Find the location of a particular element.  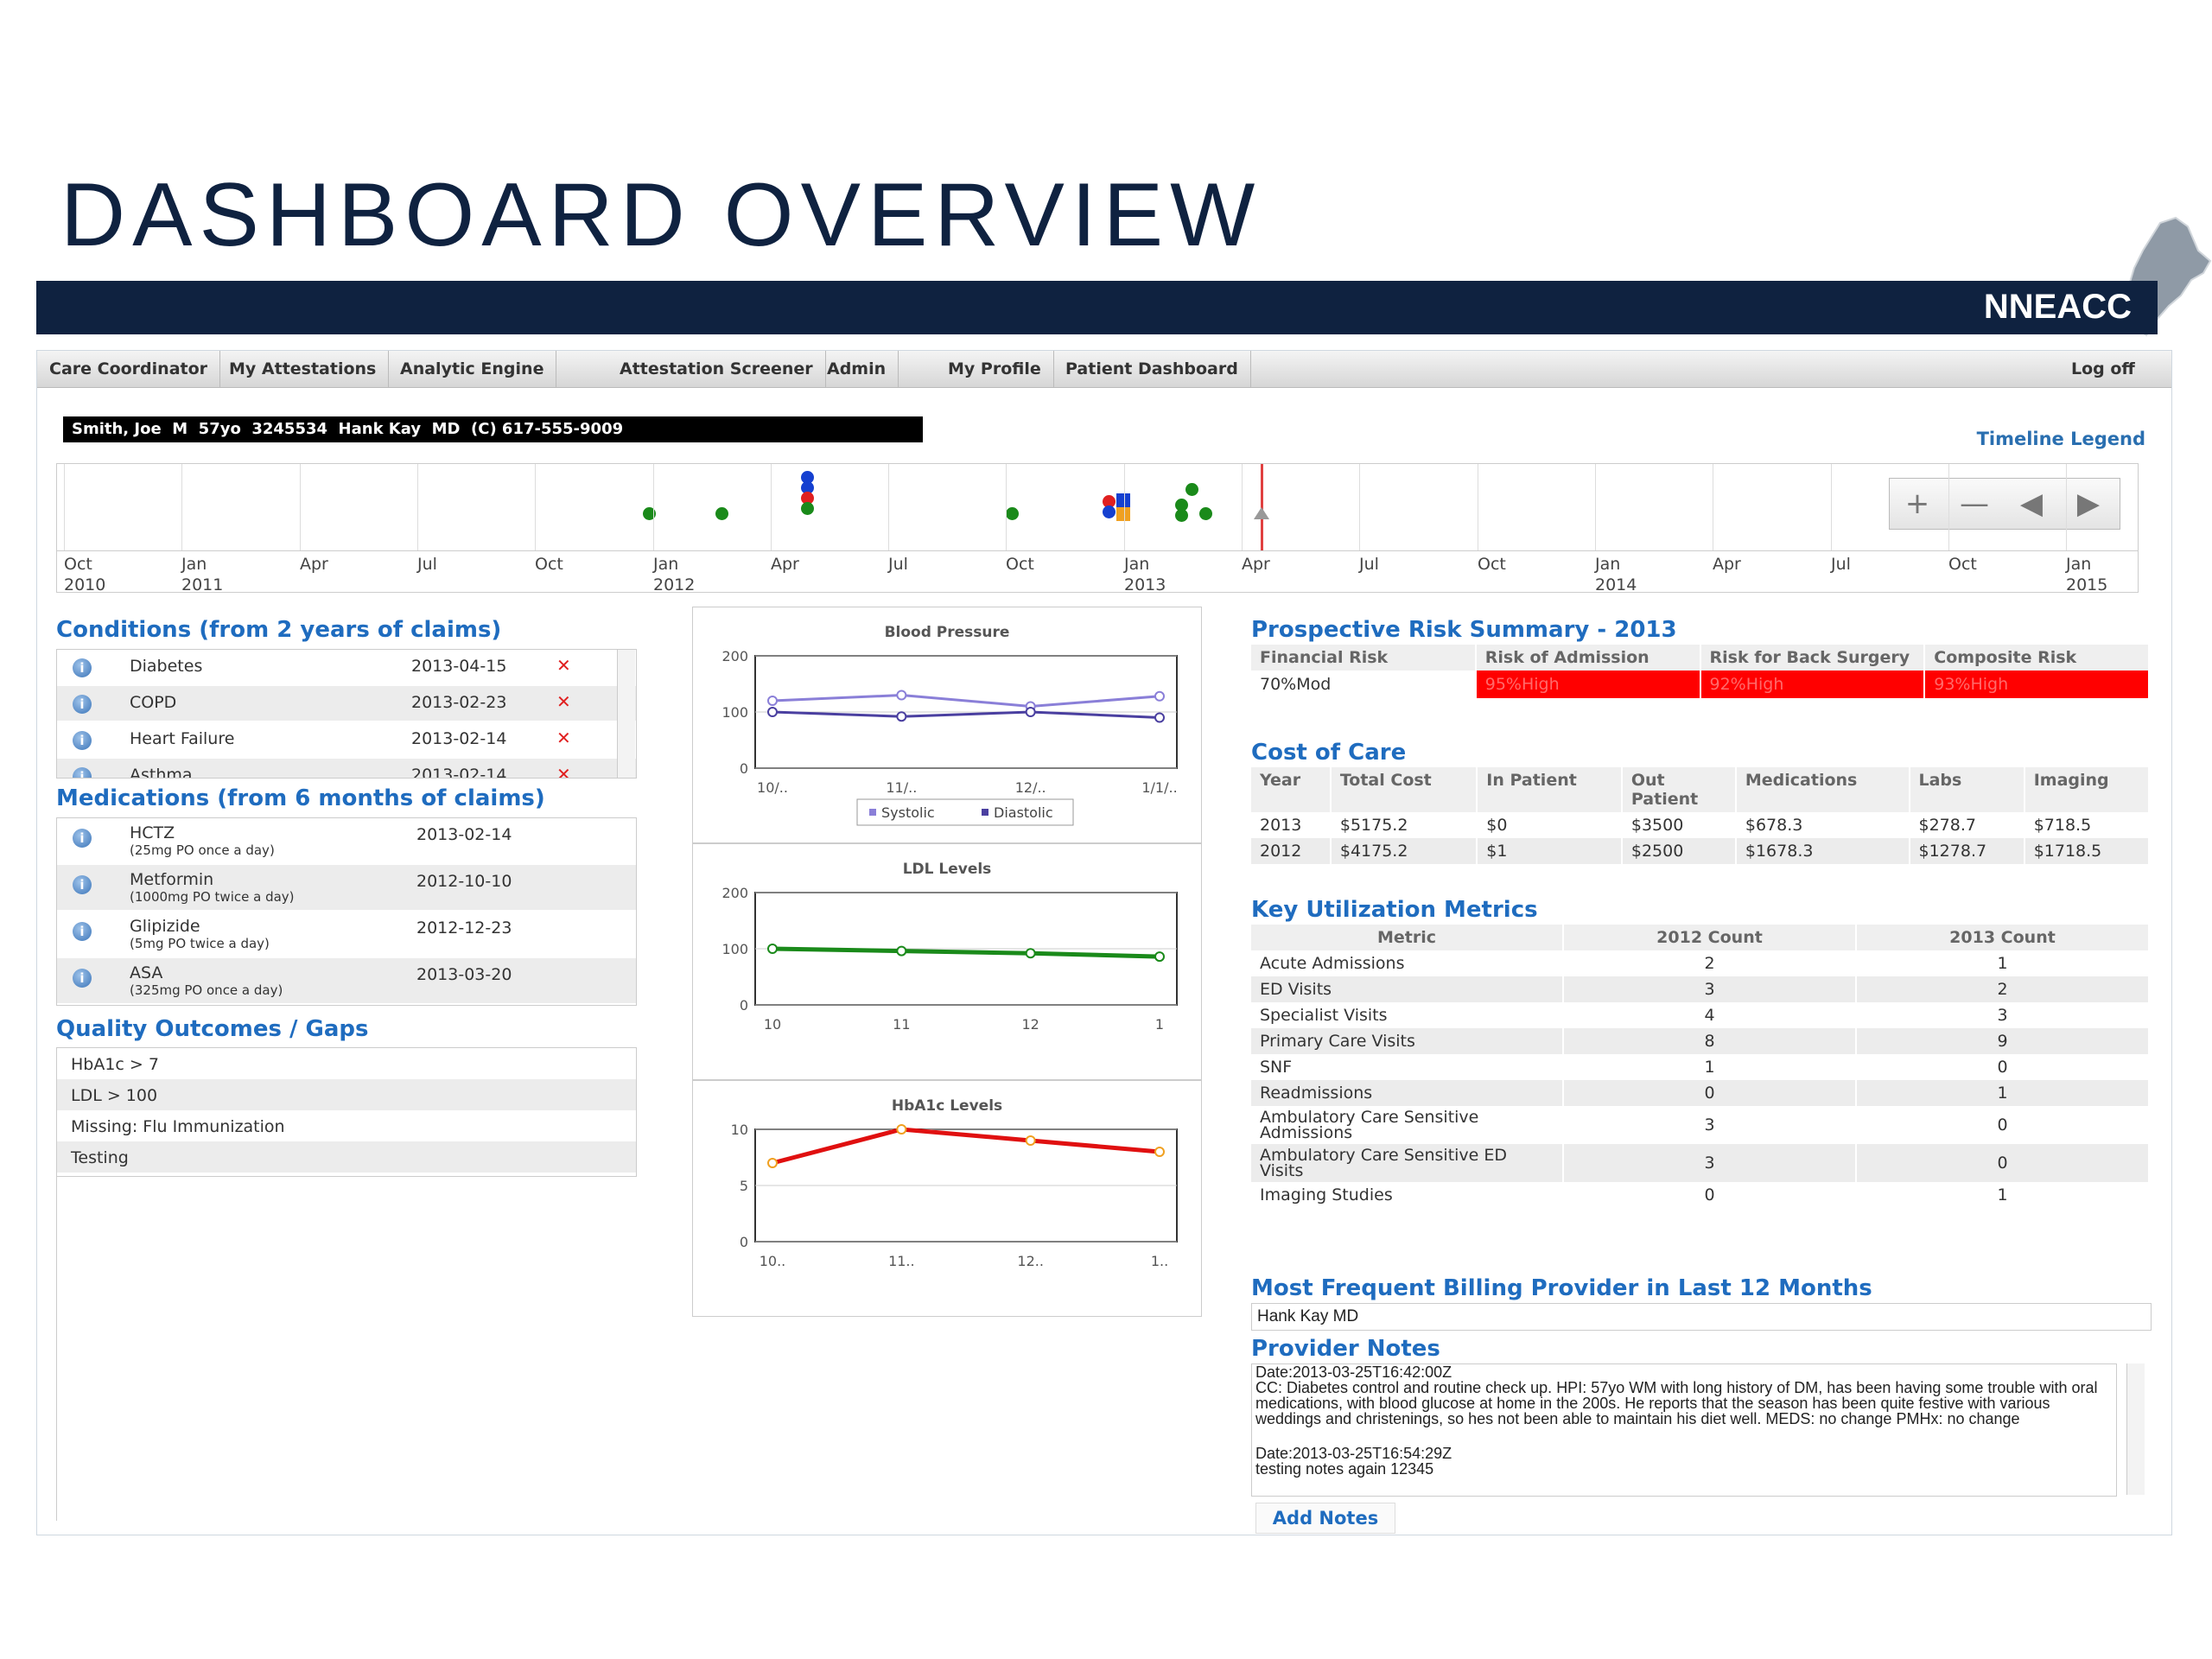

timeline-month: Jan is located at coordinates (666, 564).